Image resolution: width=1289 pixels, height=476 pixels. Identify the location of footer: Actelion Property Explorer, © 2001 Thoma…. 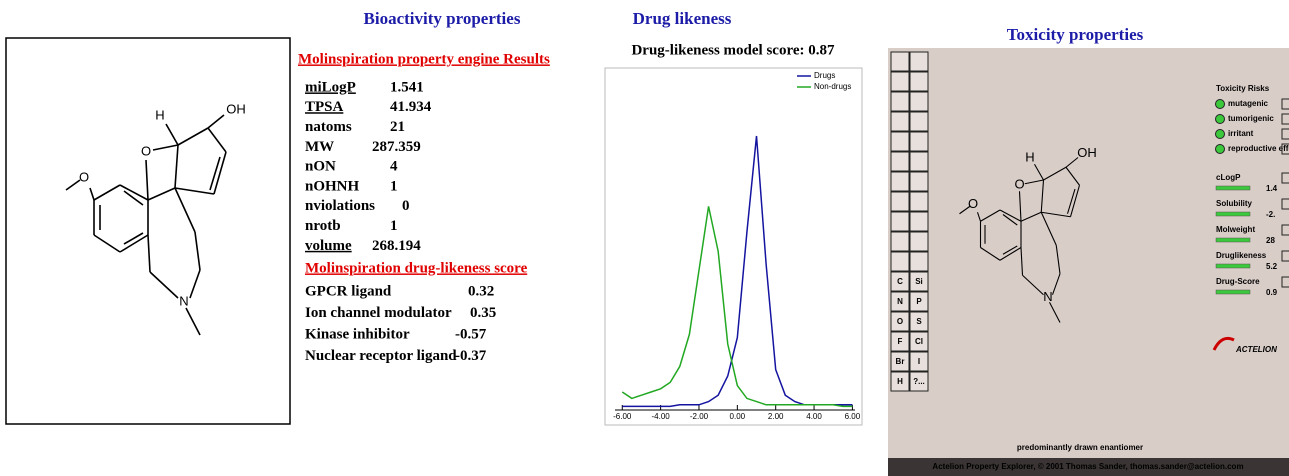
(1087, 466).